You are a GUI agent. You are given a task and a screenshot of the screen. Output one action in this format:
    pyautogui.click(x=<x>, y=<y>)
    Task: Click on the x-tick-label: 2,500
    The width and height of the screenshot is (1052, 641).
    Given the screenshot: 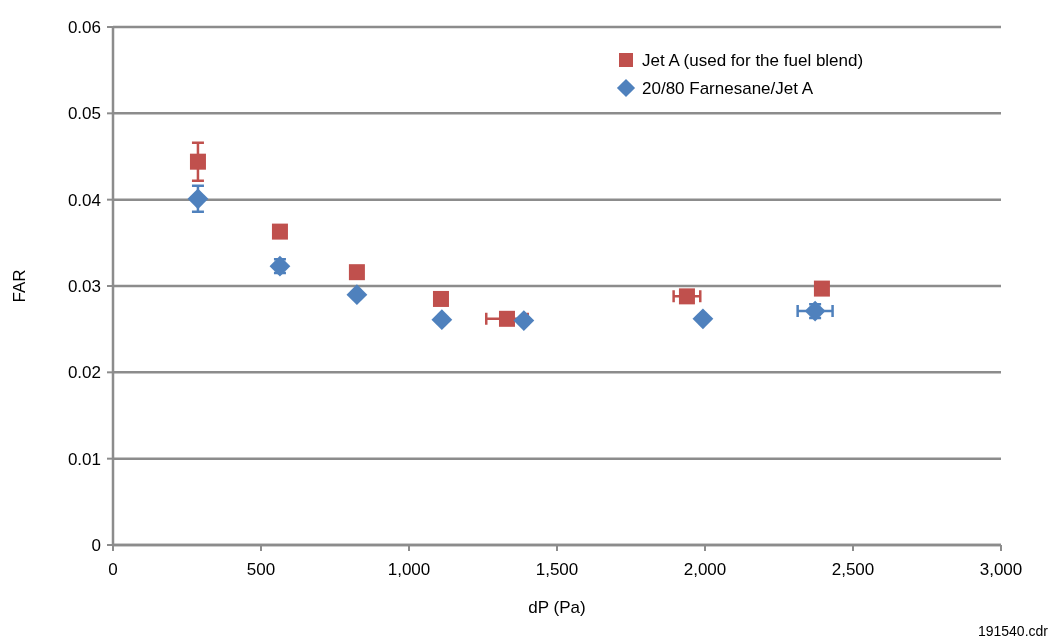 What is the action you would take?
    pyautogui.click(x=853, y=569)
    